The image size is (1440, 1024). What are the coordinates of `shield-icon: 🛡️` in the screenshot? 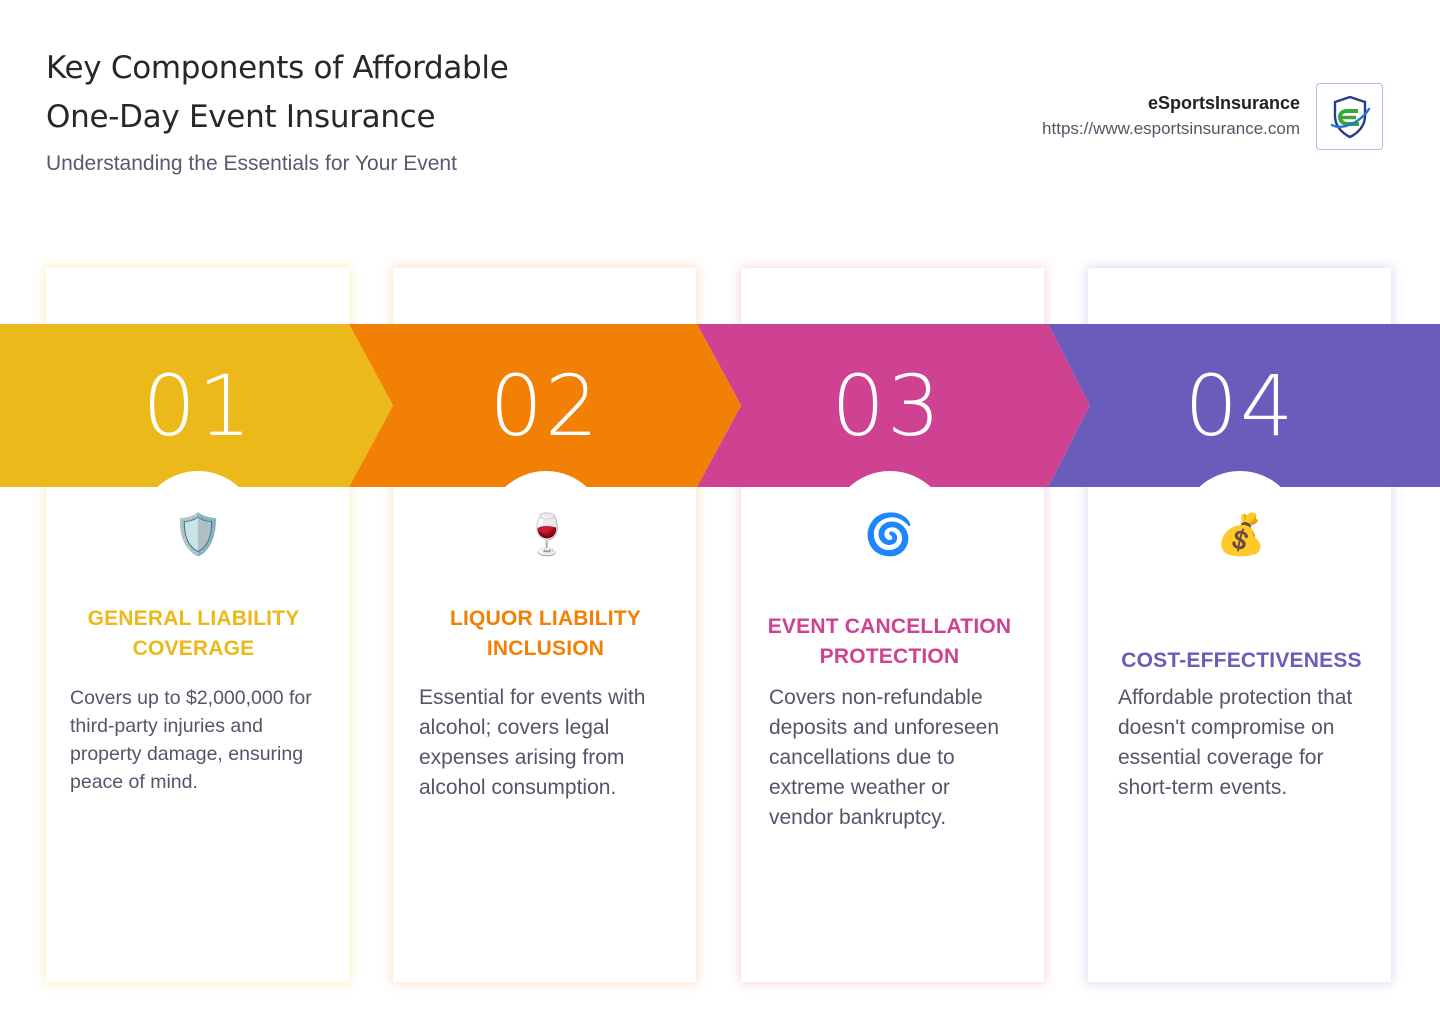 It's located at (198, 534).